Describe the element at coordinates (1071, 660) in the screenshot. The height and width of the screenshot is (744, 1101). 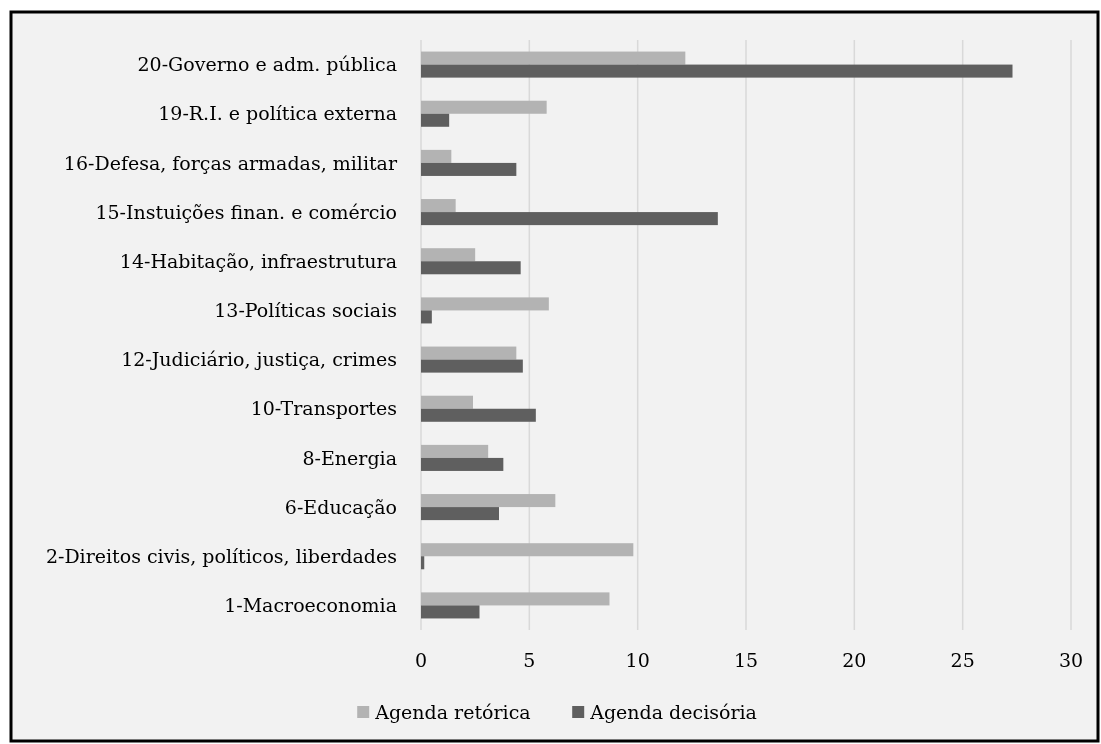
I see `x-tick-label: 30` at that location.